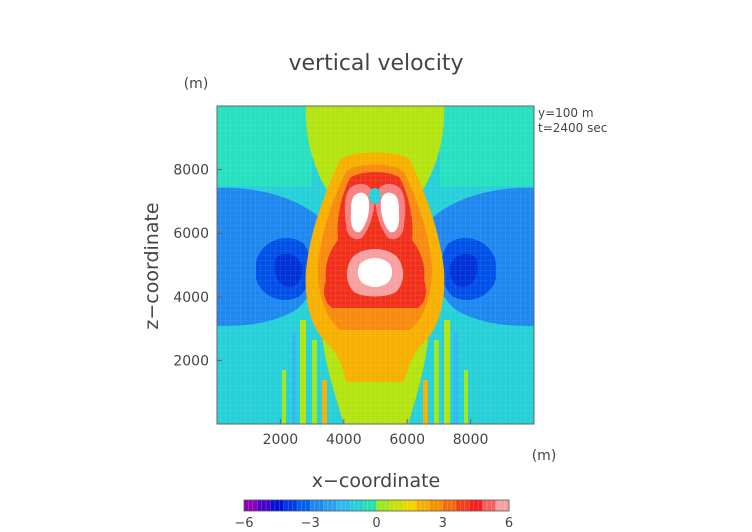 This screenshot has width=752, height=532. I want to click on y-tick-label: 4000, so click(191, 298).